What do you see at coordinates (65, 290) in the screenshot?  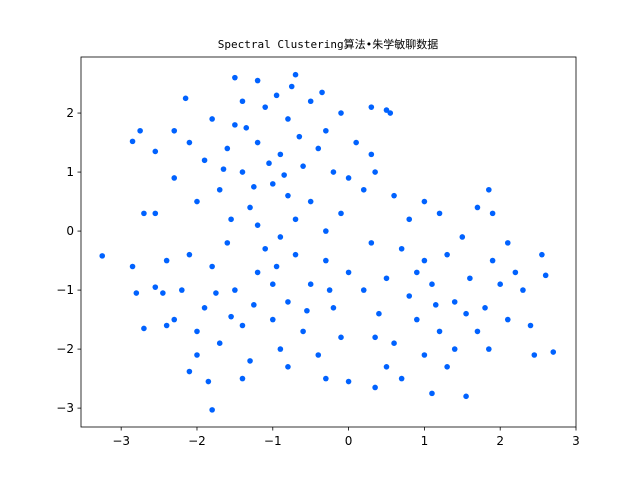 I see `y-tick-label: −1` at bounding box center [65, 290].